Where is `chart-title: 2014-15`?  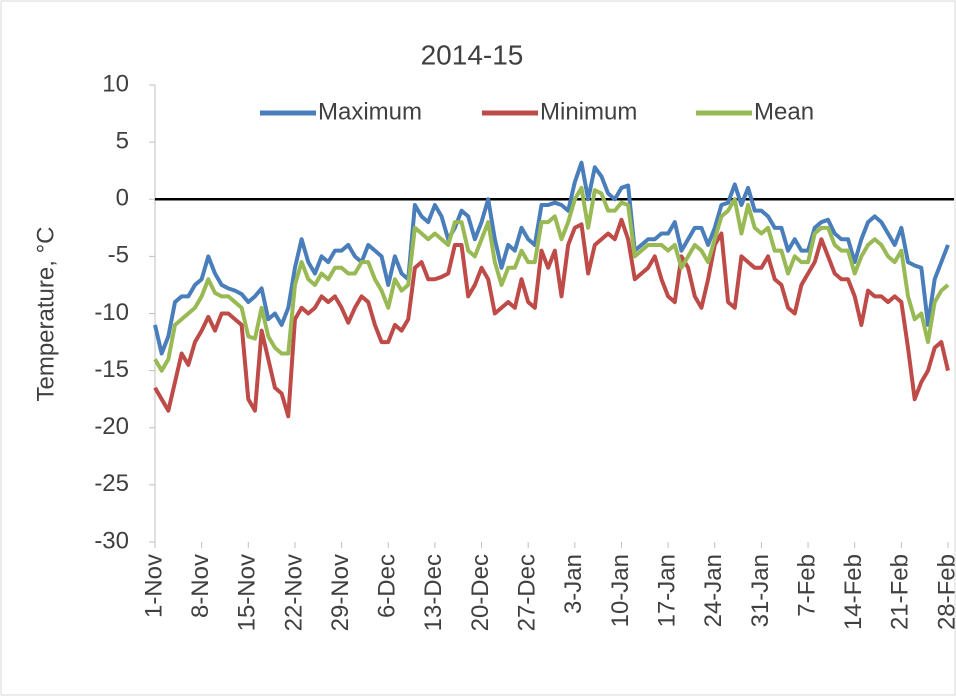
chart-title: 2014-15 is located at coordinates (472, 54).